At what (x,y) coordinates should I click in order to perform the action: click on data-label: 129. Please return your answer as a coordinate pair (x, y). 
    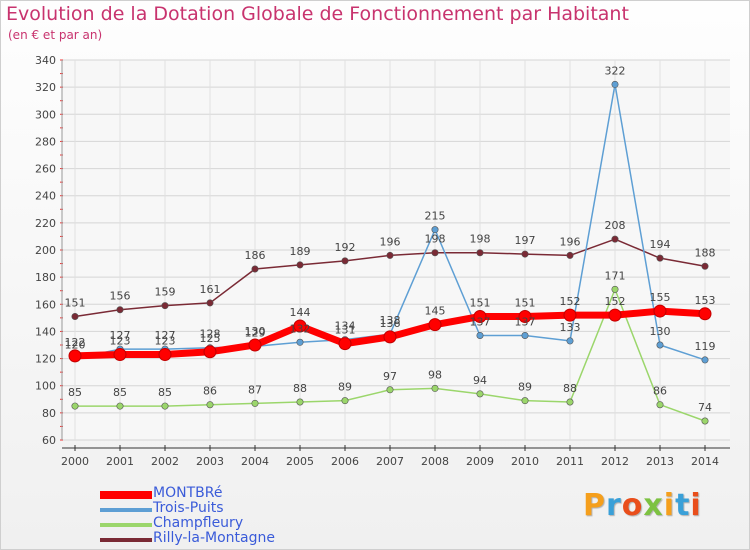
    Looking at the image, I should click on (255, 332).